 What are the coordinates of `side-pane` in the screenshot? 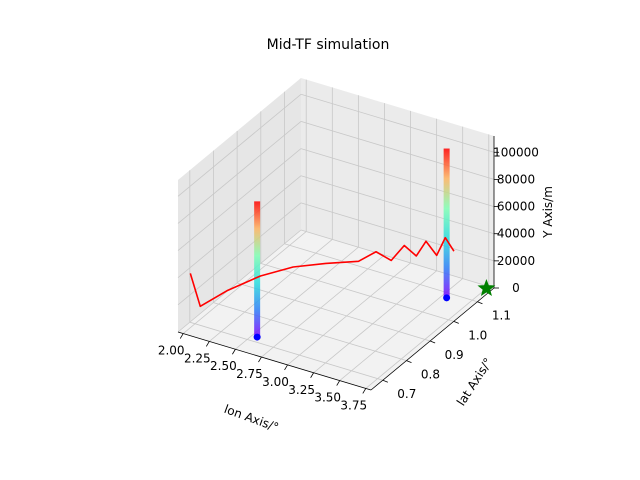 It's located at (239, 205).